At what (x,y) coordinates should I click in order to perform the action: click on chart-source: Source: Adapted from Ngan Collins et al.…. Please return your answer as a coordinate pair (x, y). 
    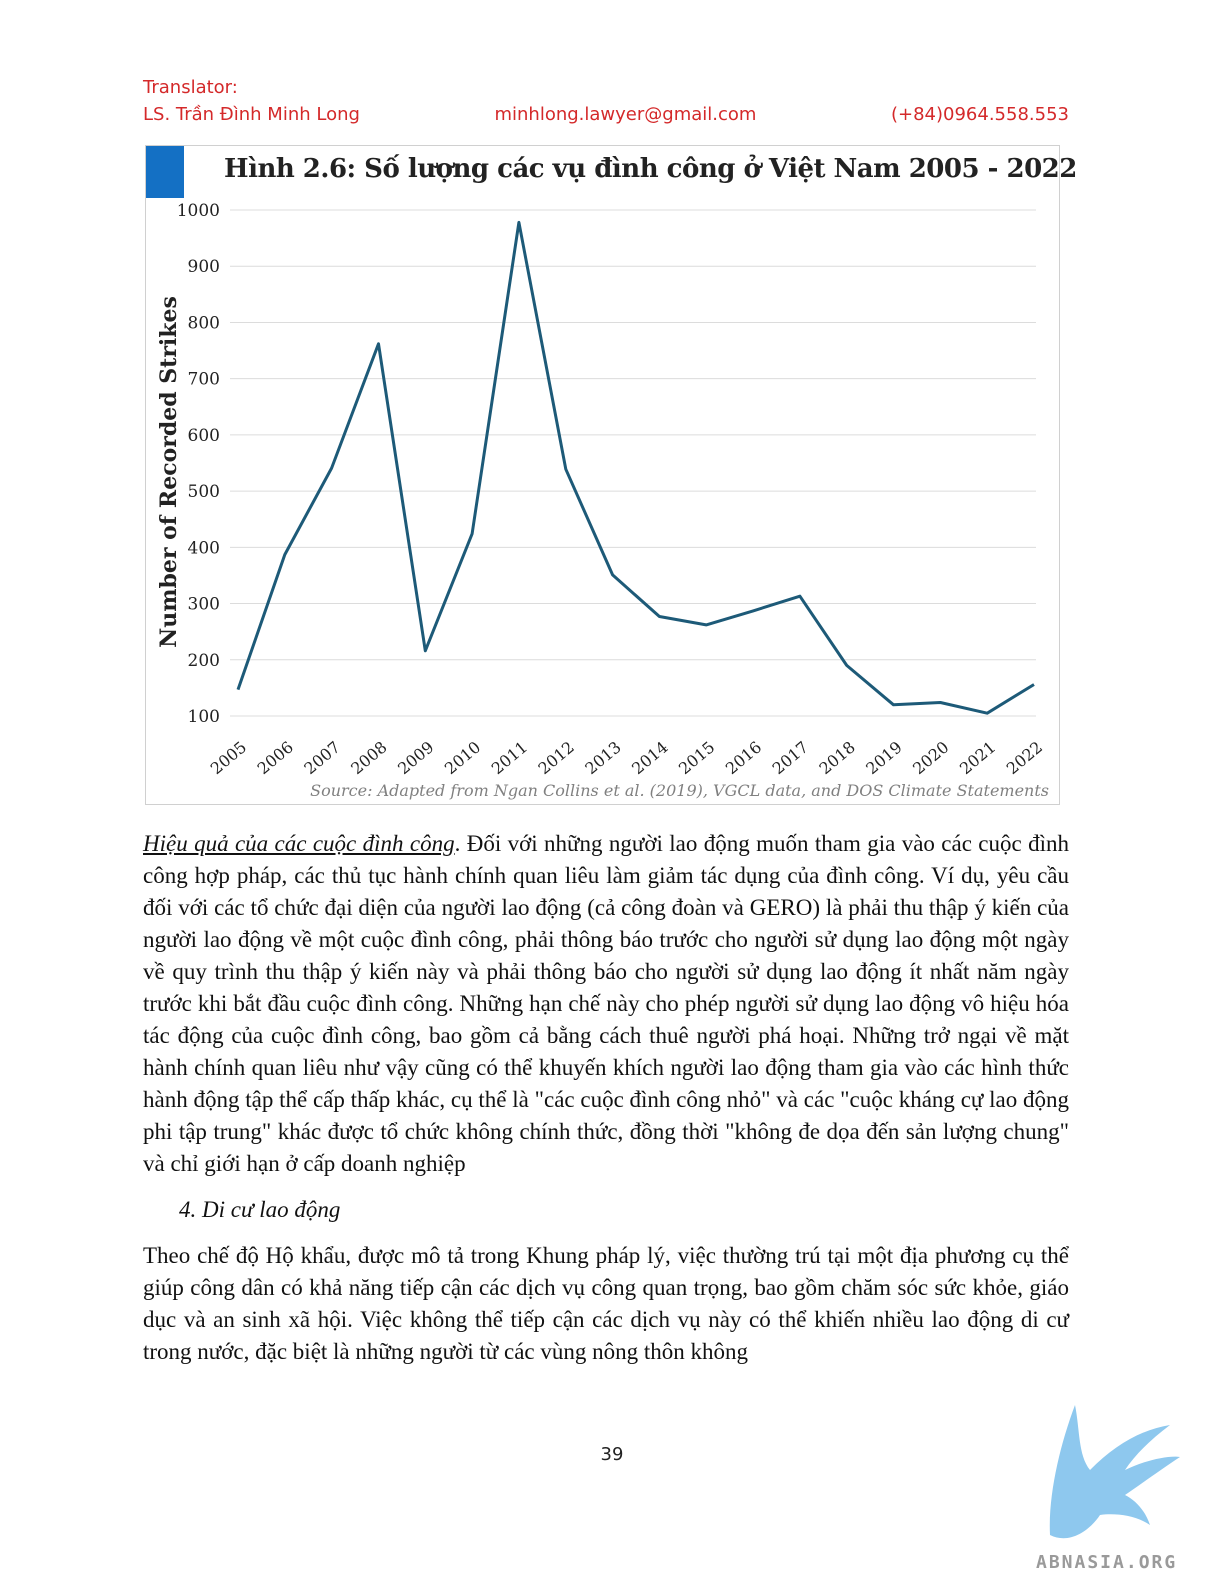
    Looking at the image, I should click on (679, 790).